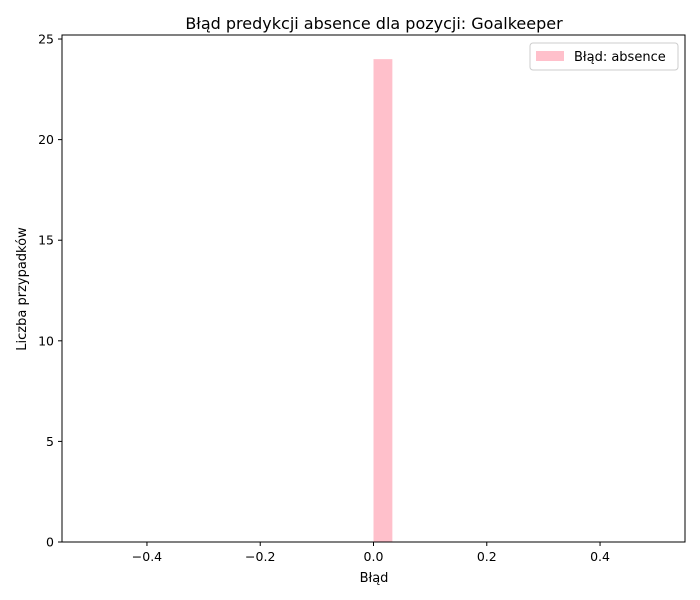 This screenshot has height=600, width=700. I want to click on y-tick-label: 10, so click(46, 340).